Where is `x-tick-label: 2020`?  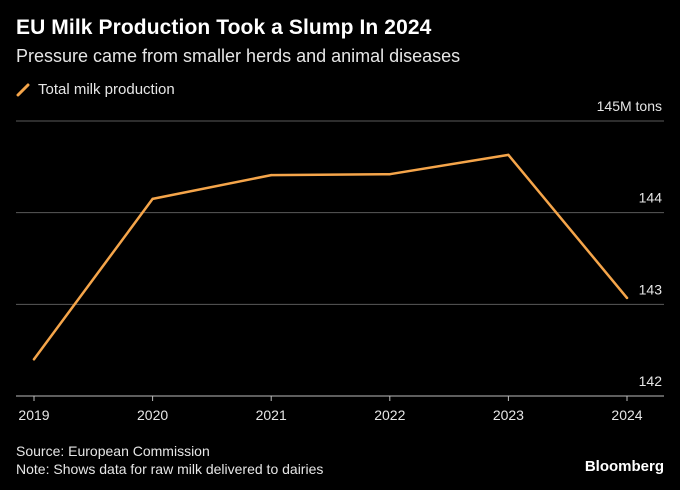
x-tick-label: 2020 is located at coordinates (152, 415).